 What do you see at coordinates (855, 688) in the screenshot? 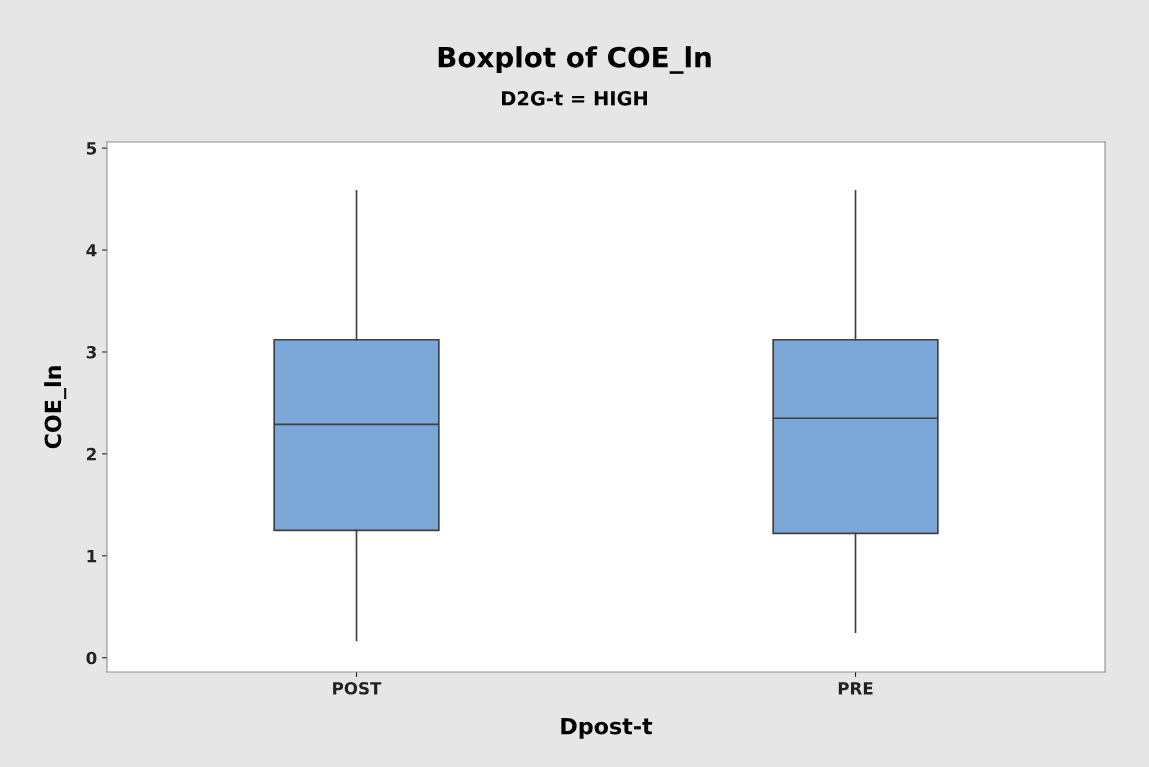
I see `x-tick-label: PRE` at bounding box center [855, 688].